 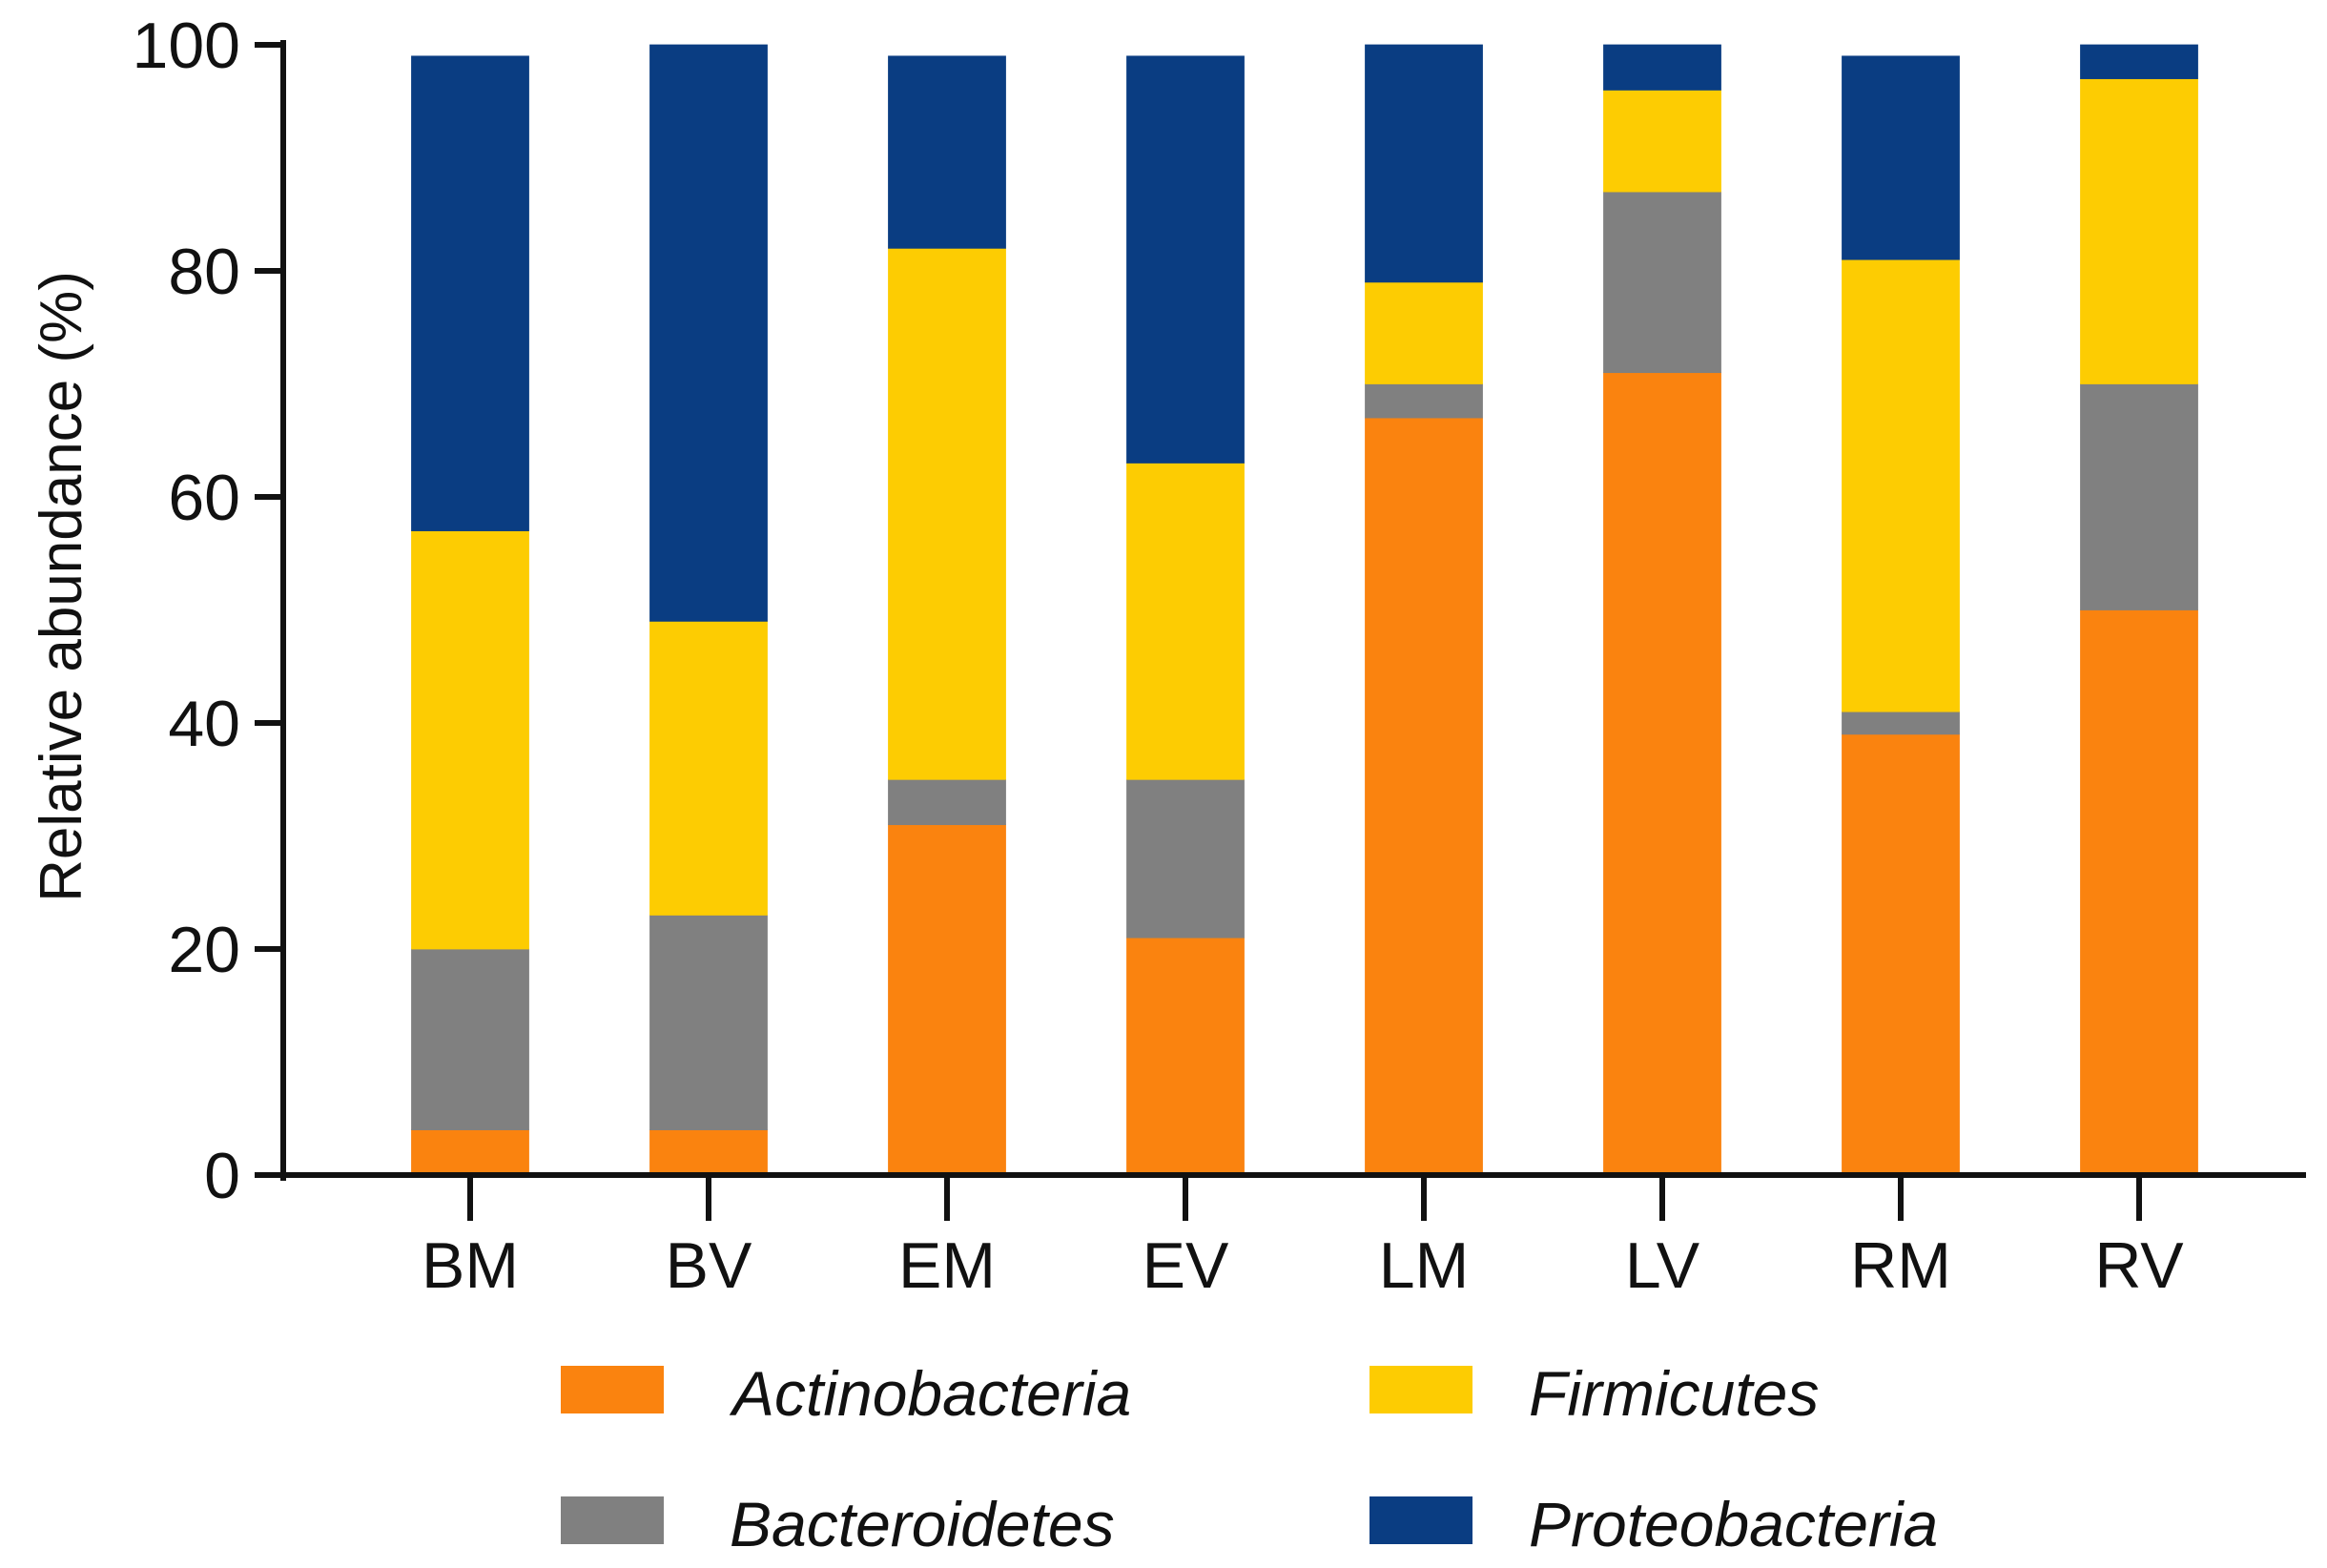 What do you see at coordinates (708, 333) in the screenshot?
I see `bar-bv-proteobacteria` at bounding box center [708, 333].